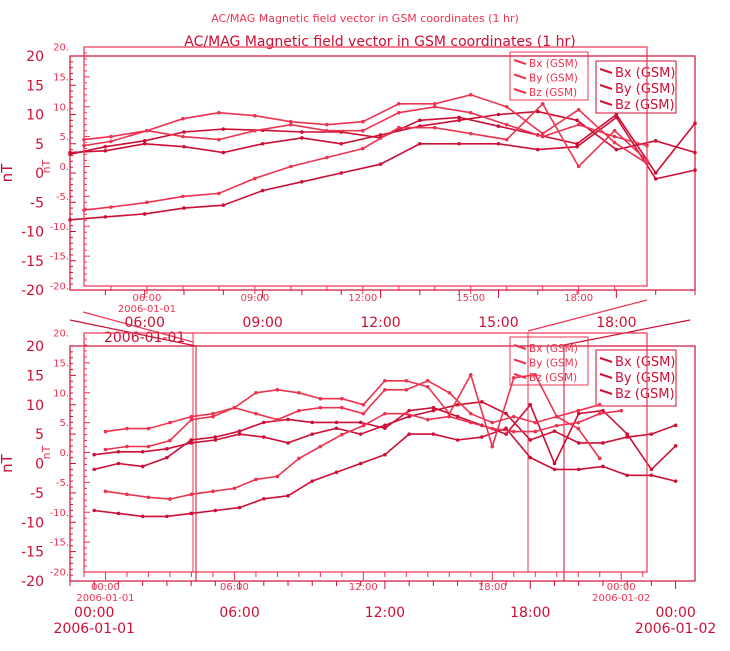 This screenshot has width=730, height=651. What do you see at coordinates (59, 227) in the screenshot?
I see `y-tick-label: -10.` at bounding box center [59, 227].